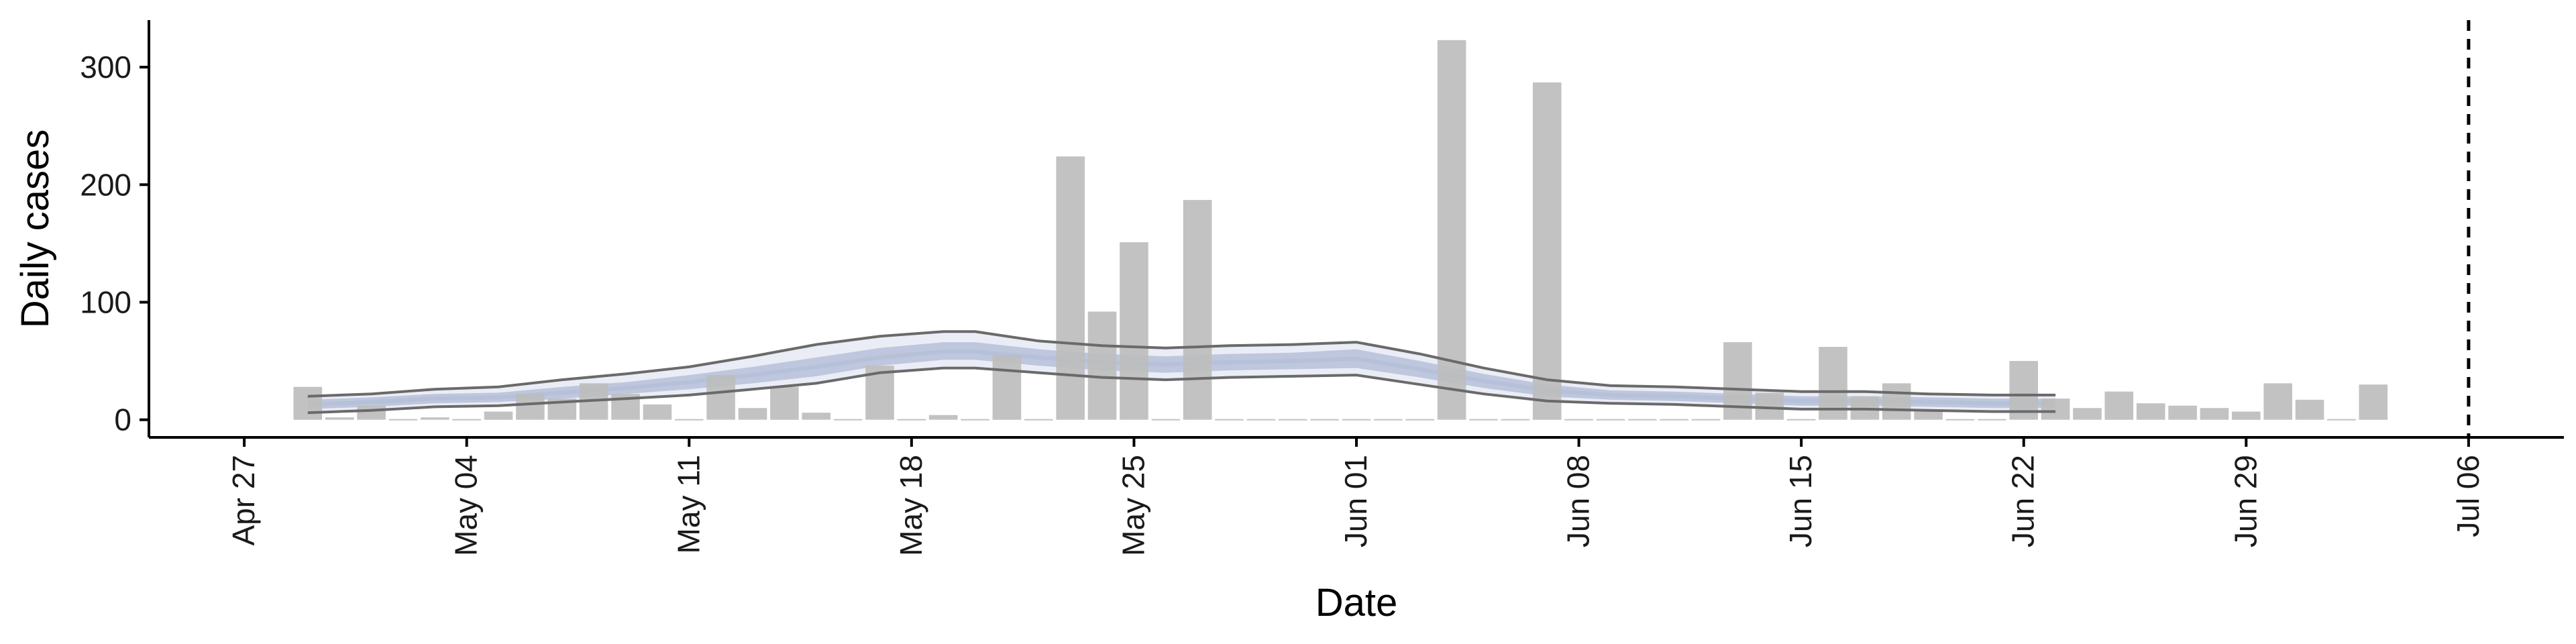  What do you see at coordinates (2468, 496) in the screenshot?
I see `x-tick-label: Jul 06` at bounding box center [2468, 496].